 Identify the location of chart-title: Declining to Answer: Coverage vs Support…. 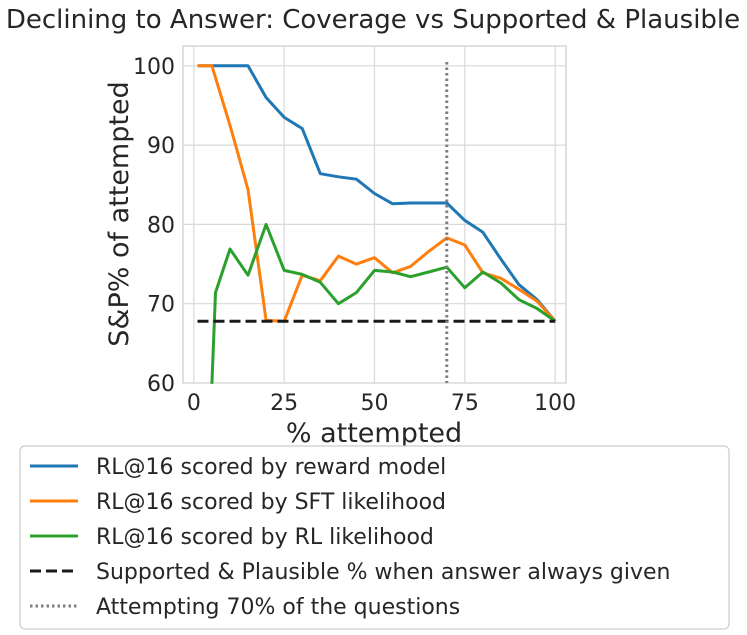
(373, 20).